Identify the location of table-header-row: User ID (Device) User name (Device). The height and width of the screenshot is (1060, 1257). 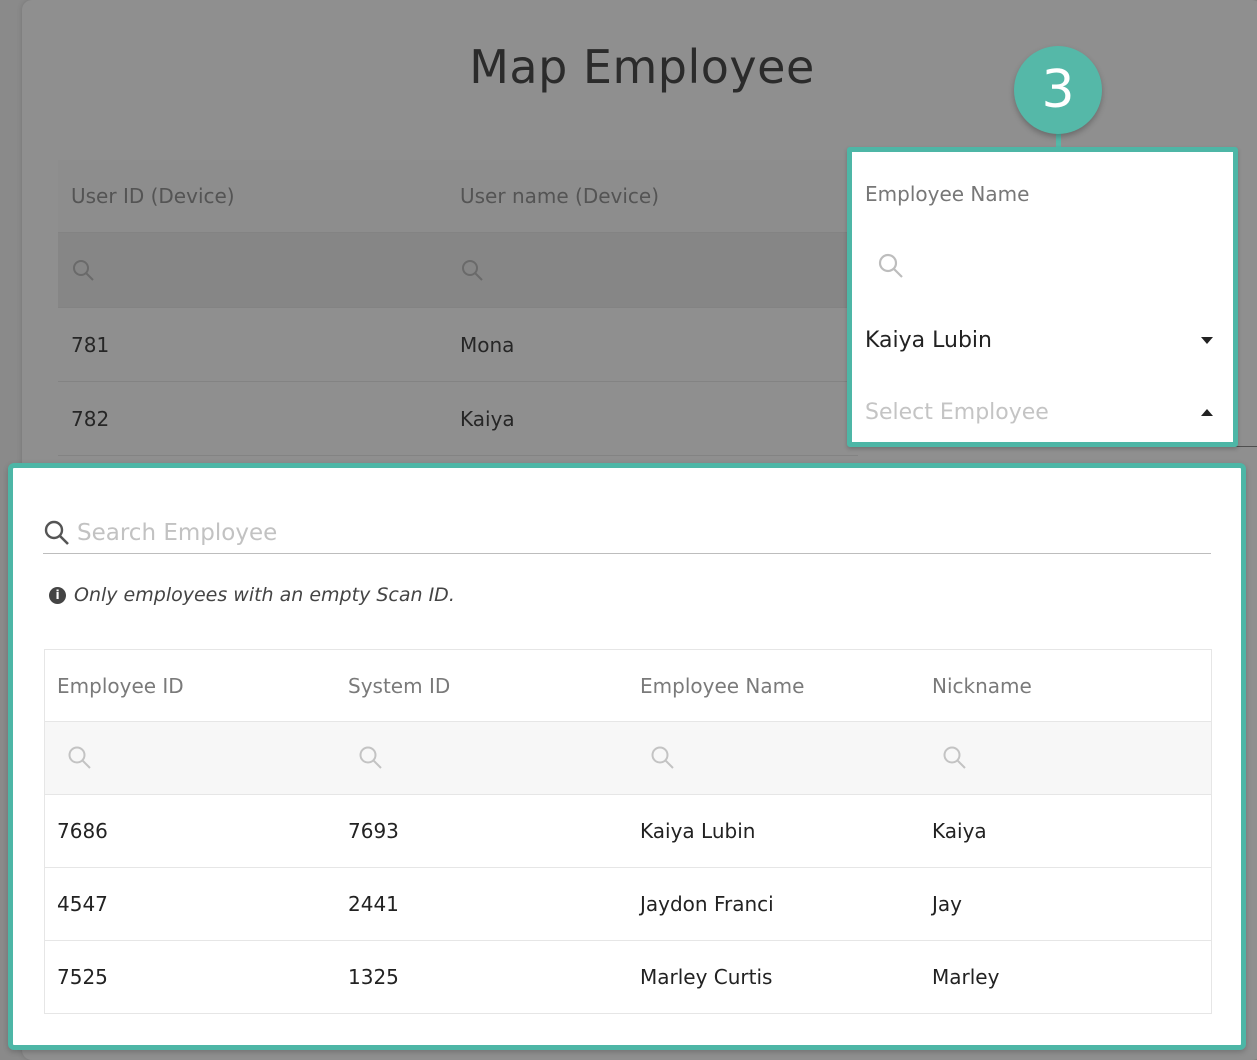
(458, 196).